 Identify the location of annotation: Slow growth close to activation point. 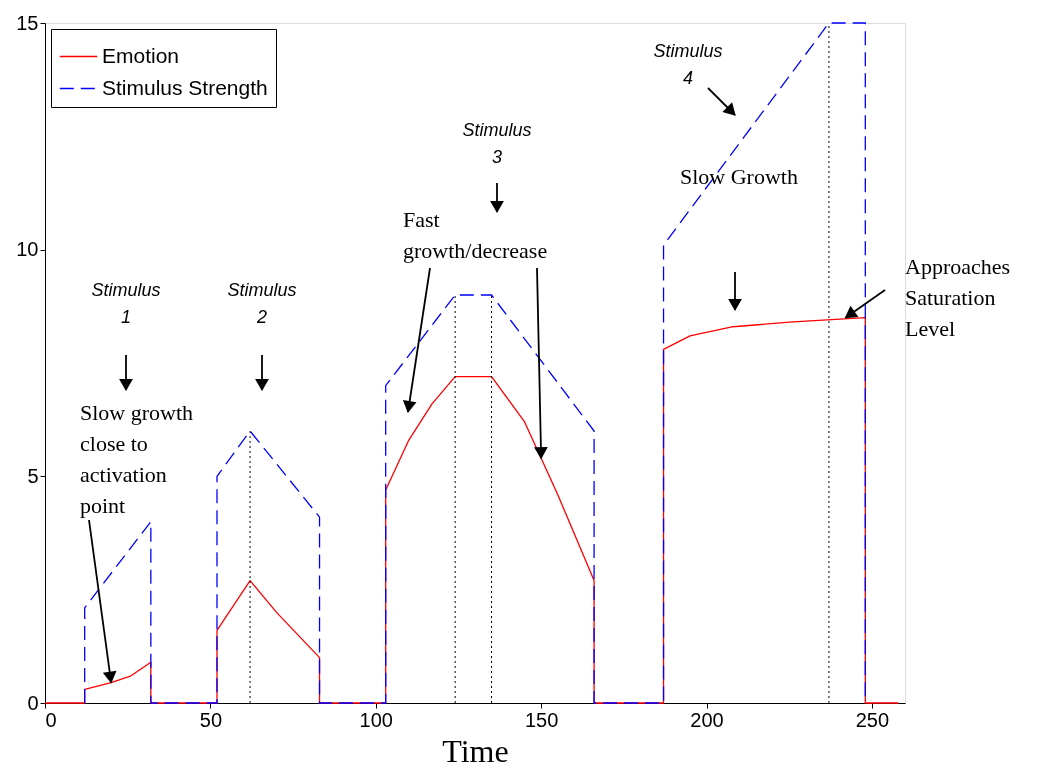
(137, 459).